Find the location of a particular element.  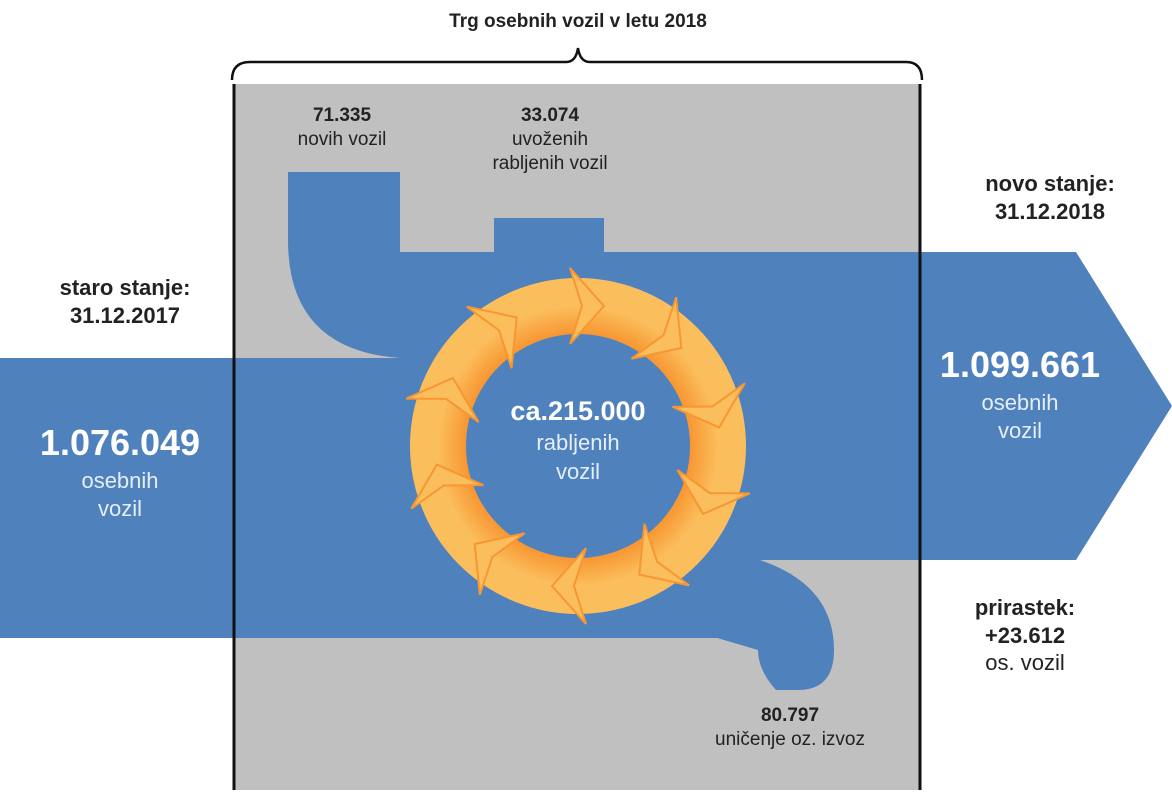

diagram-title: Trg osebnih vozil v letu 2018 is located at coordinates (578, 22).